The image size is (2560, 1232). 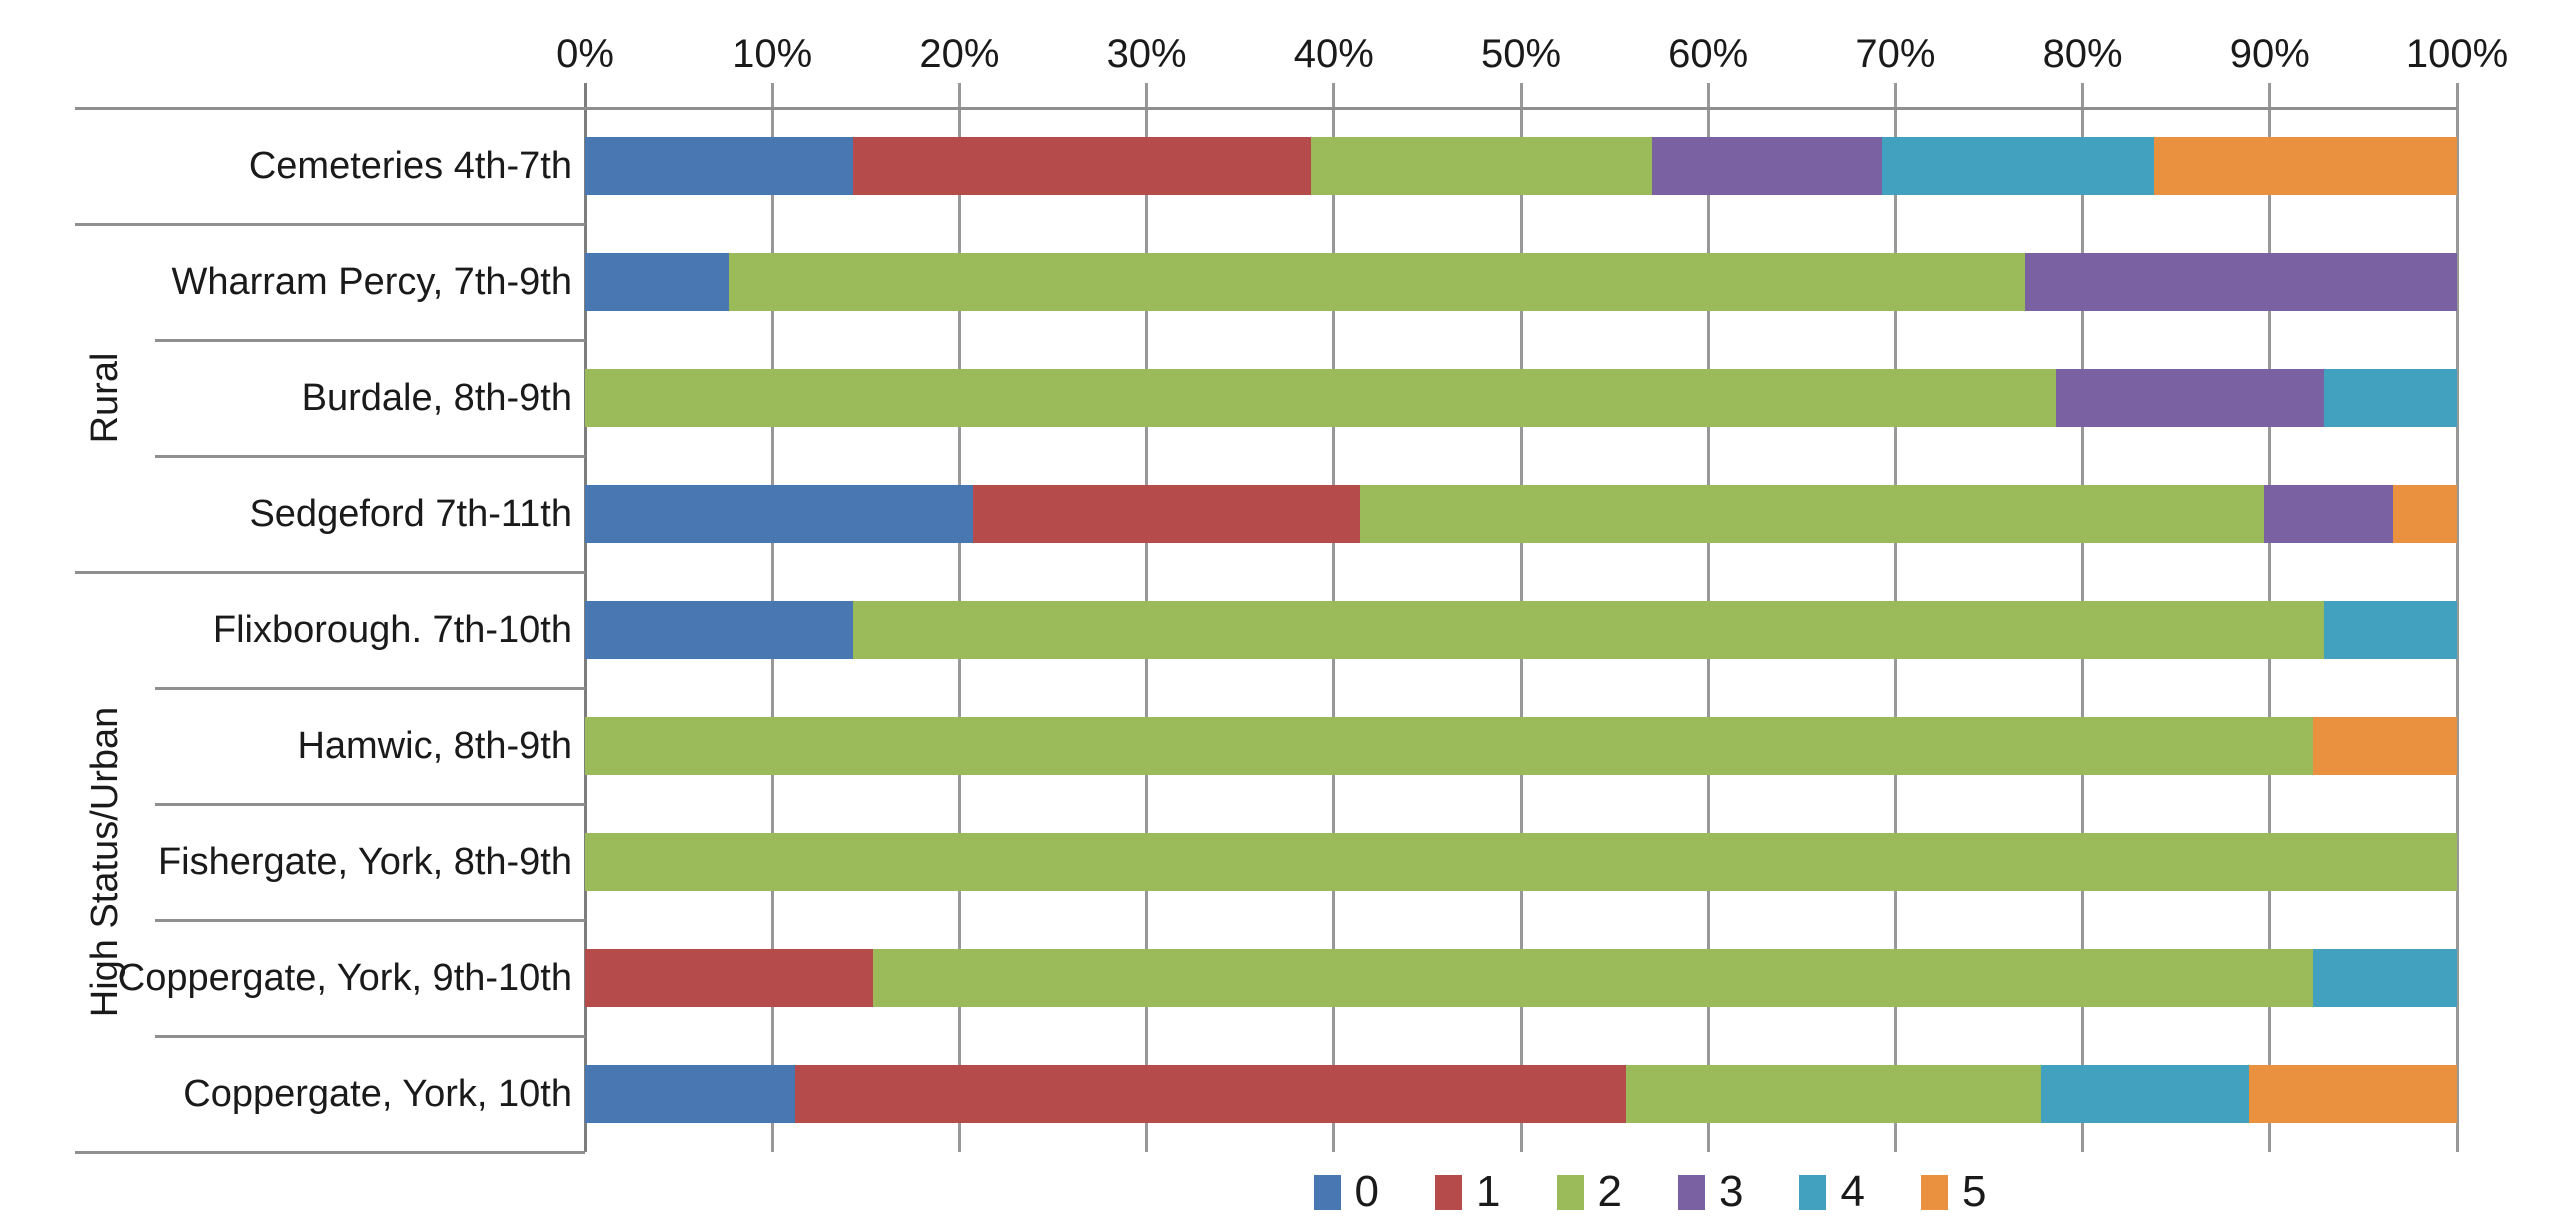 What do you see at coordinates (1146, 54) in the screenshot?
I see `x-tick-label: 30%` at bounding box center [1146, 54].